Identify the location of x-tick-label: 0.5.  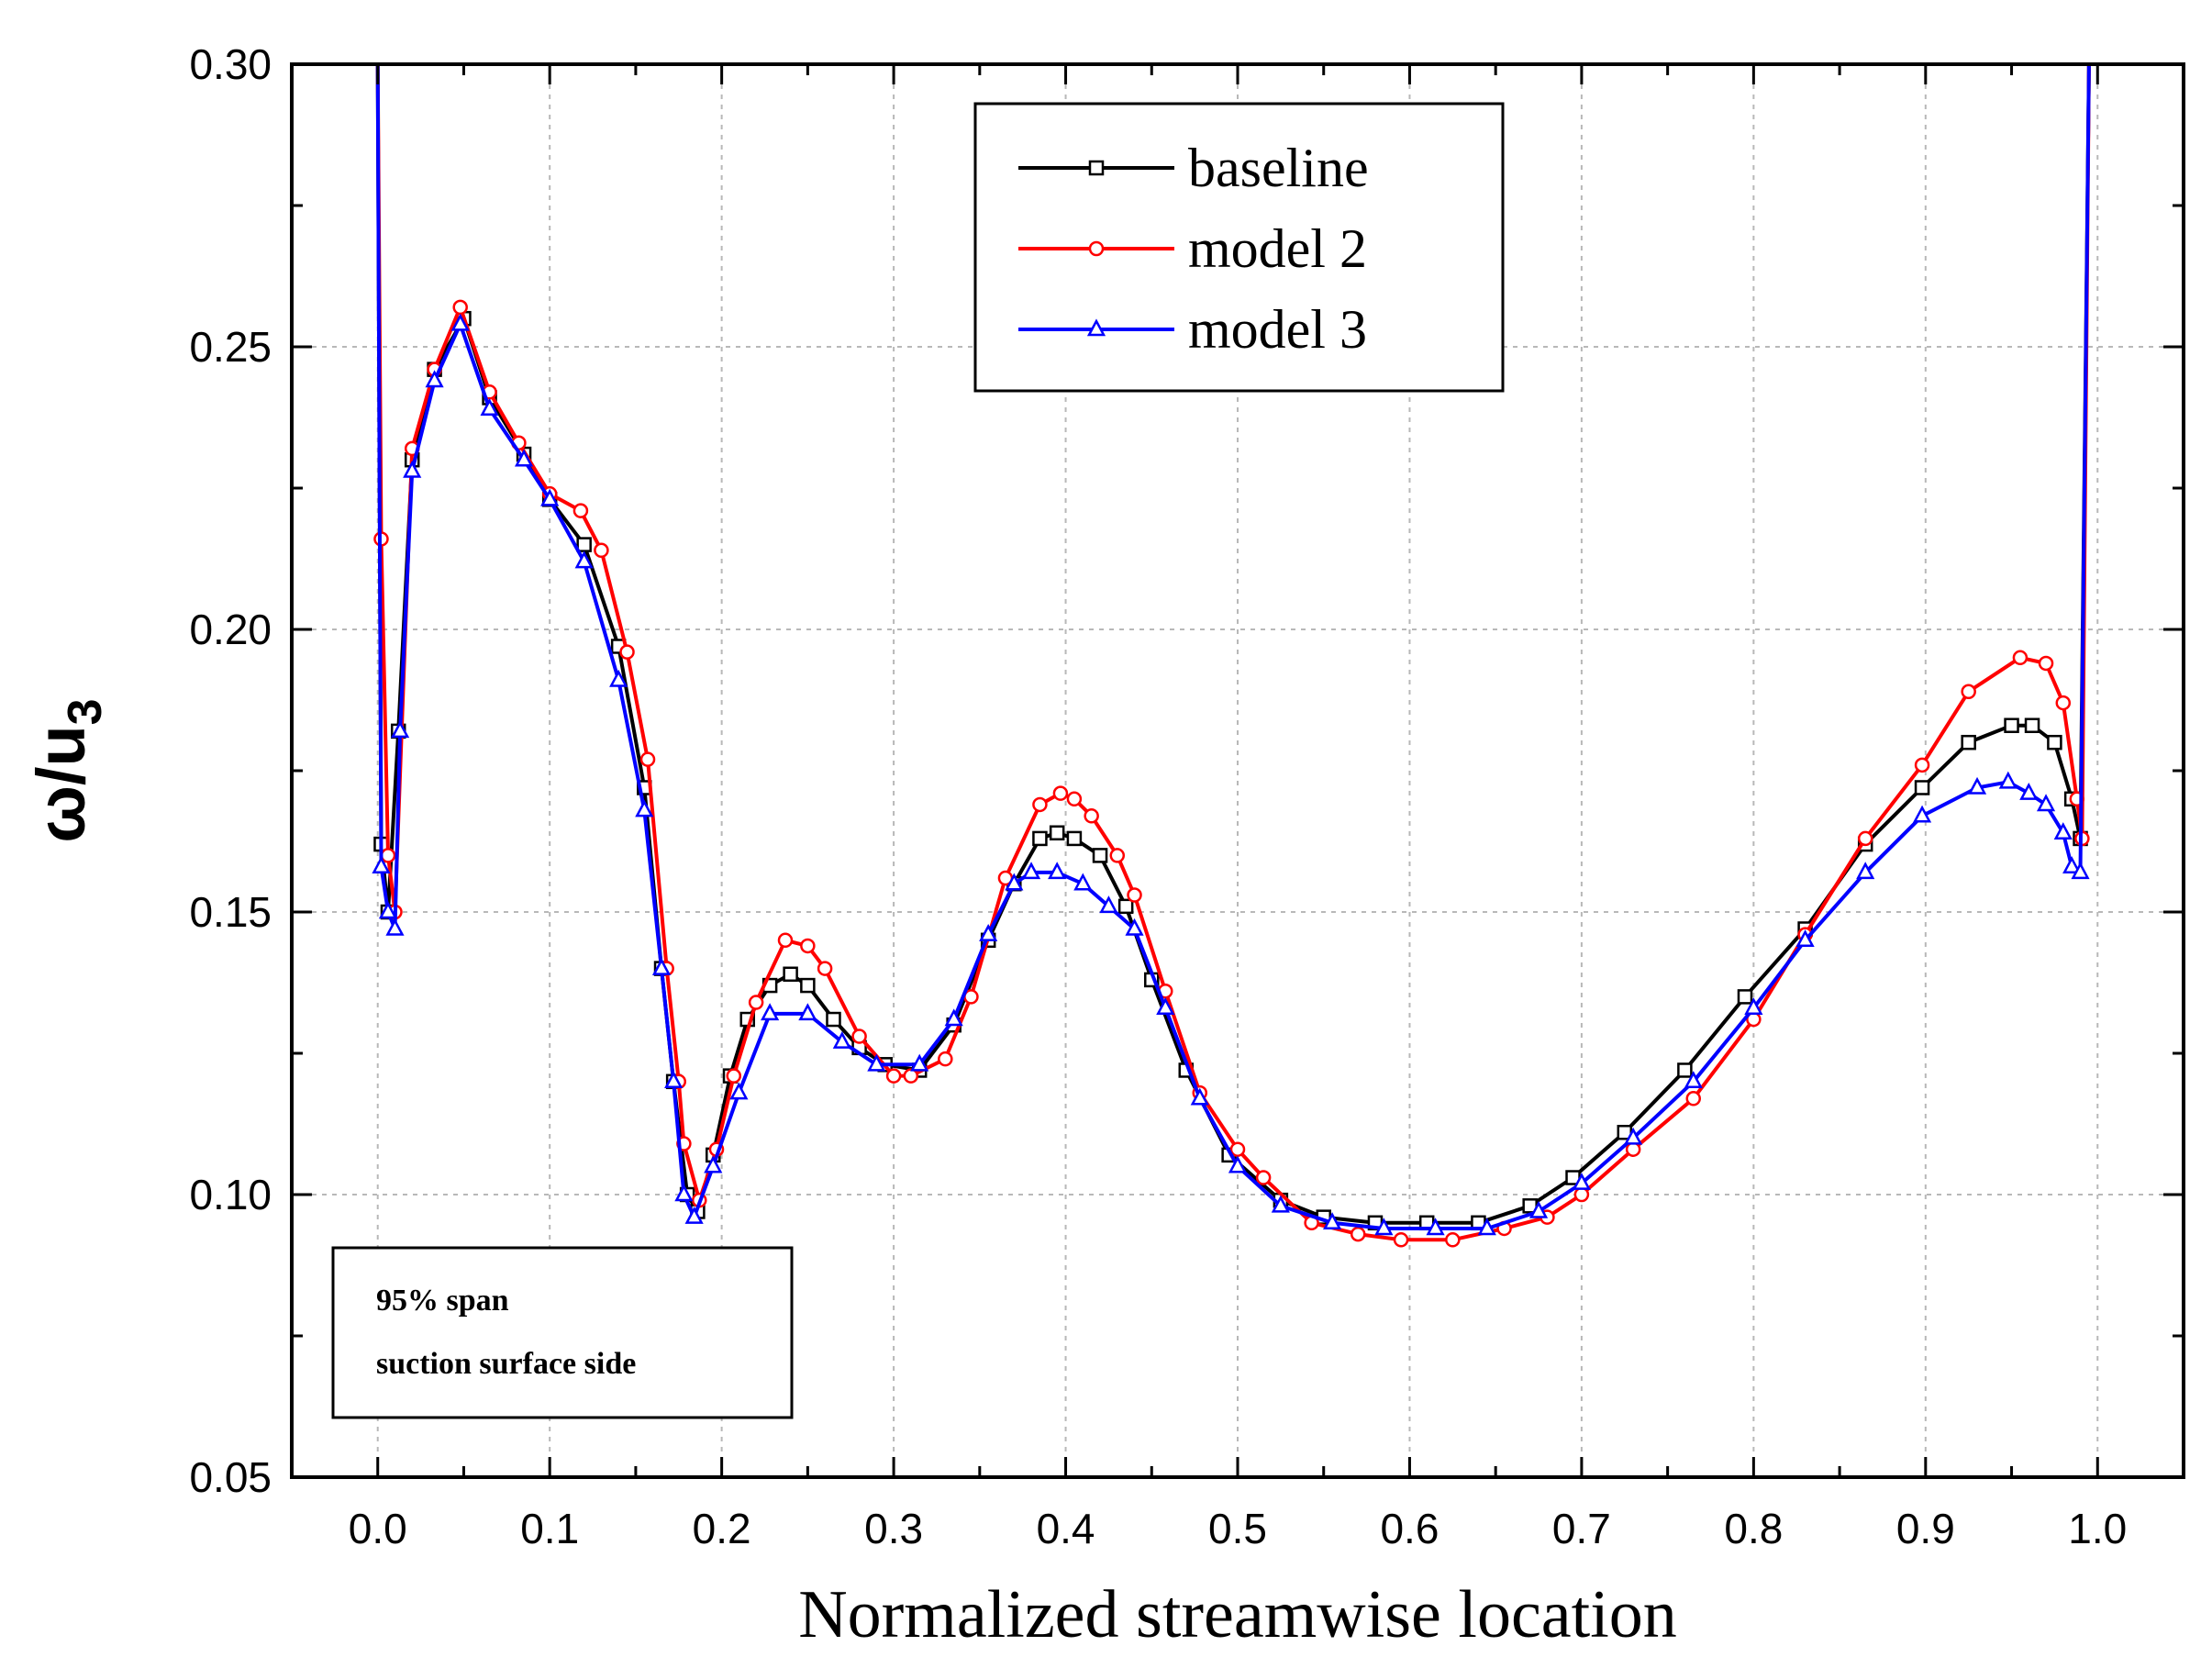
(1237, 1528).